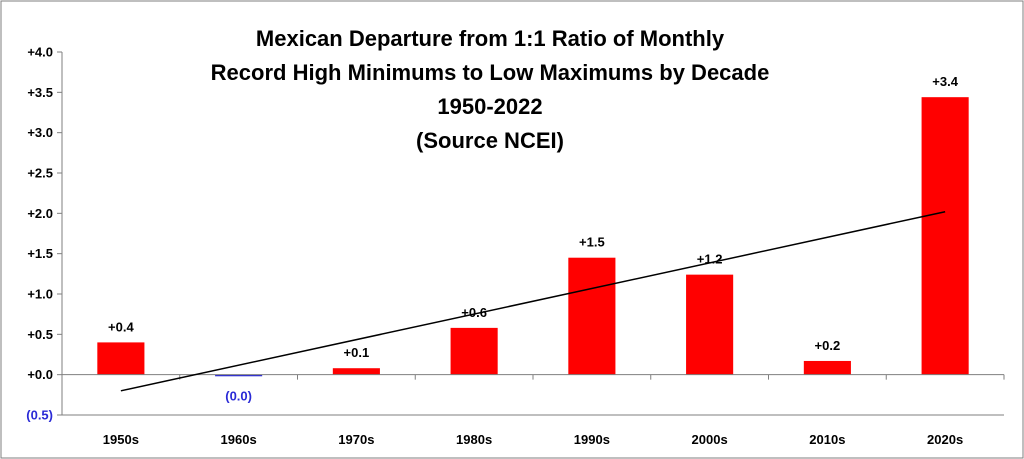 This screenshot has width=1024, height=459. What do you see at coordinates (121, 439) in the screenshot?
I see `x-tick-label: 1950s` at bounding box center [121, 439].